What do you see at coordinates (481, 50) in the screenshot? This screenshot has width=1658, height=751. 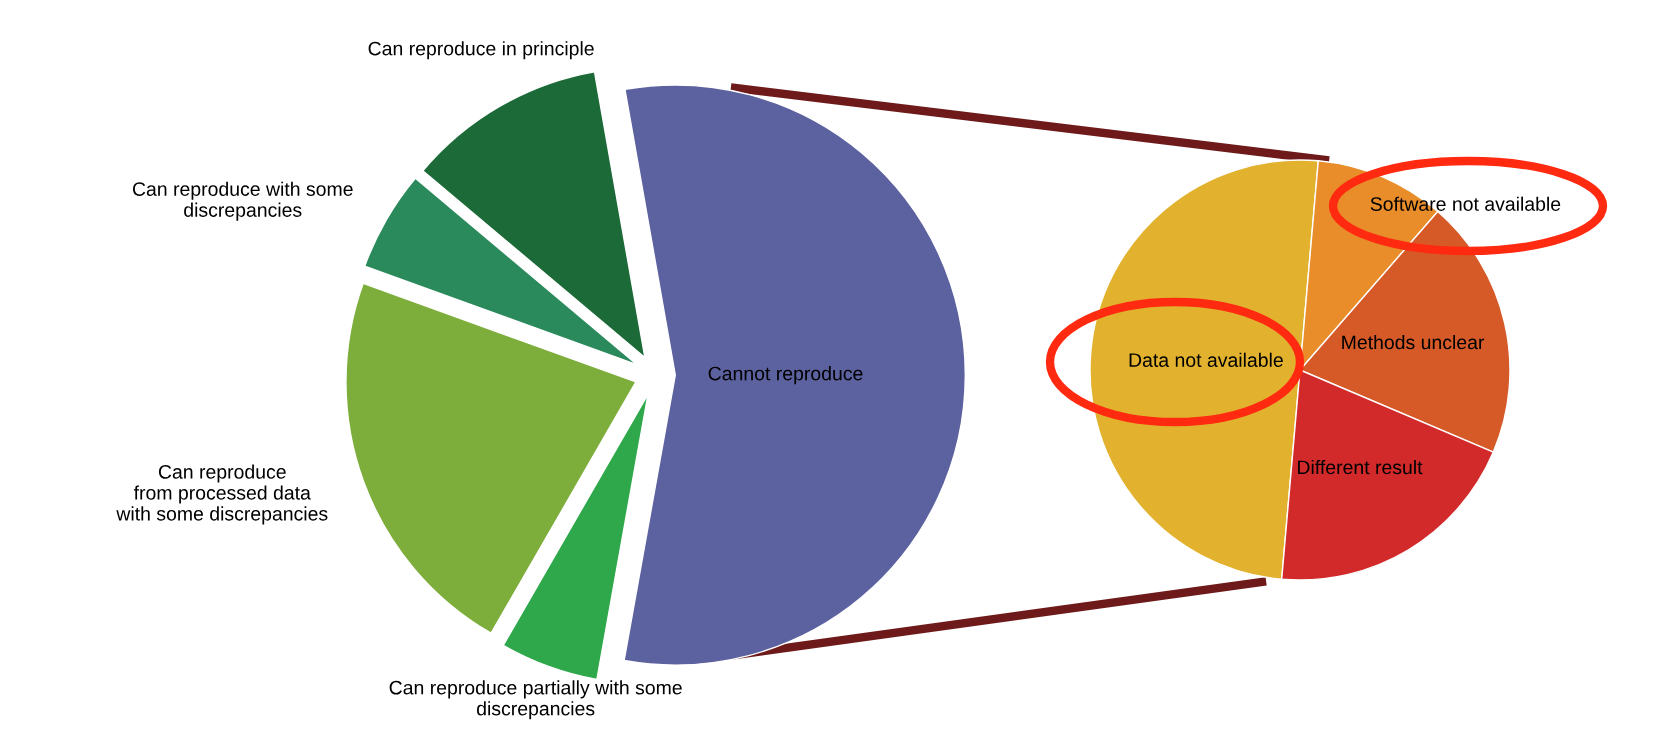 I see `slice-label: Can reproduce in principle` at bounding box center [481, 50].